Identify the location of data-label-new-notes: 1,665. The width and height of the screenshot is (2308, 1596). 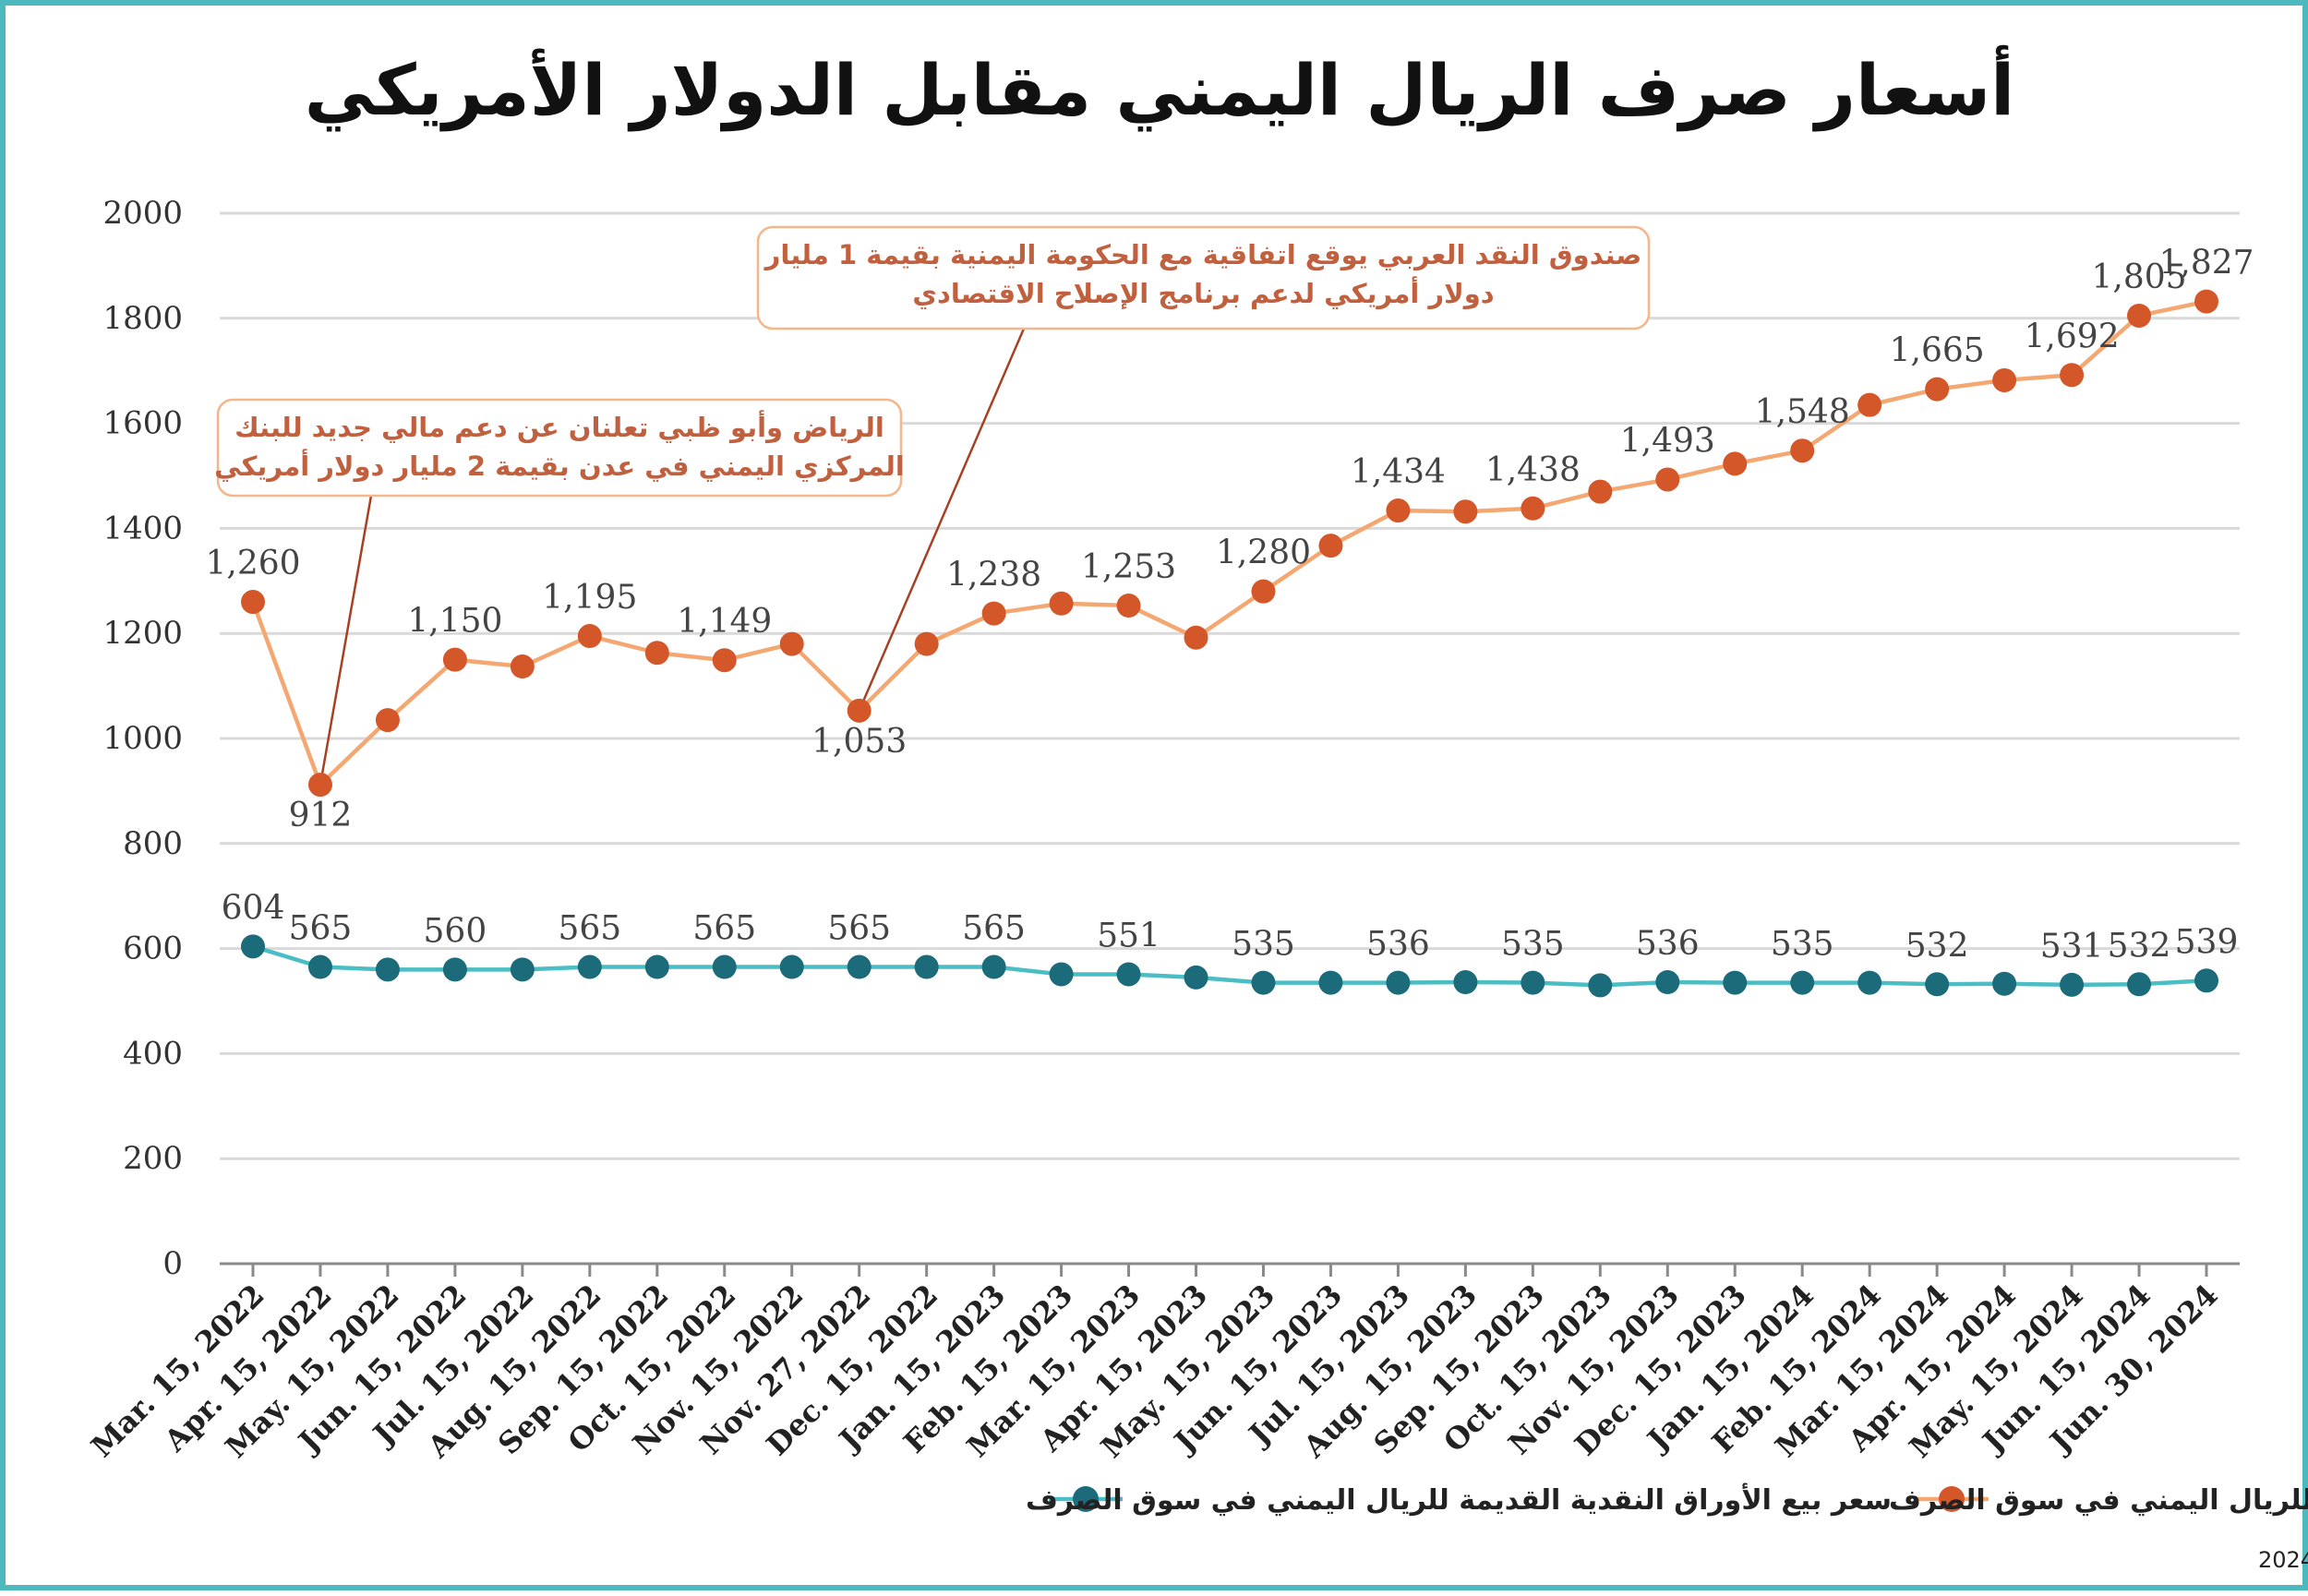
(1937, 351).